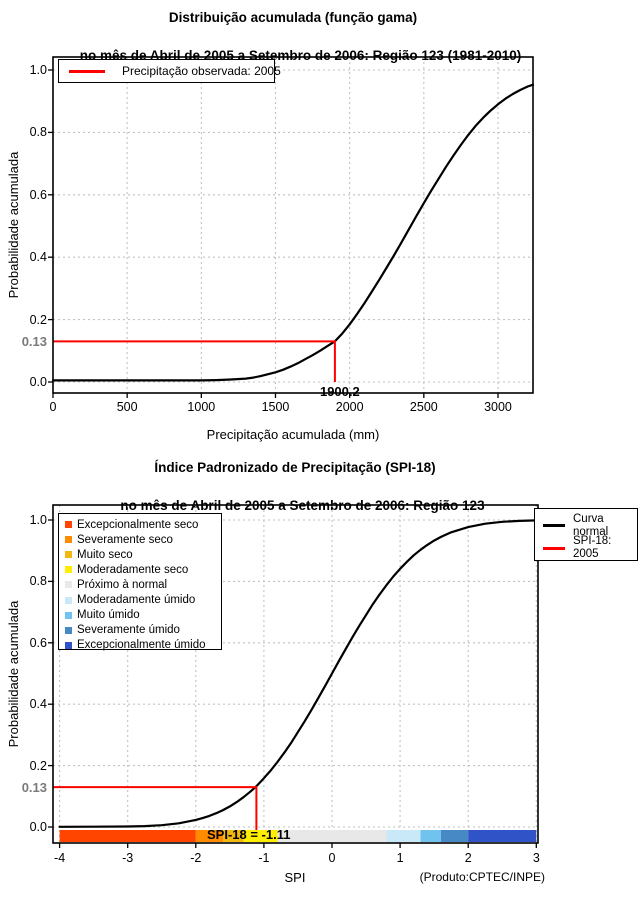 The image size is (640, 900). I want to click on spi-chart-x-axis-label: SPI, so click(295, 877).